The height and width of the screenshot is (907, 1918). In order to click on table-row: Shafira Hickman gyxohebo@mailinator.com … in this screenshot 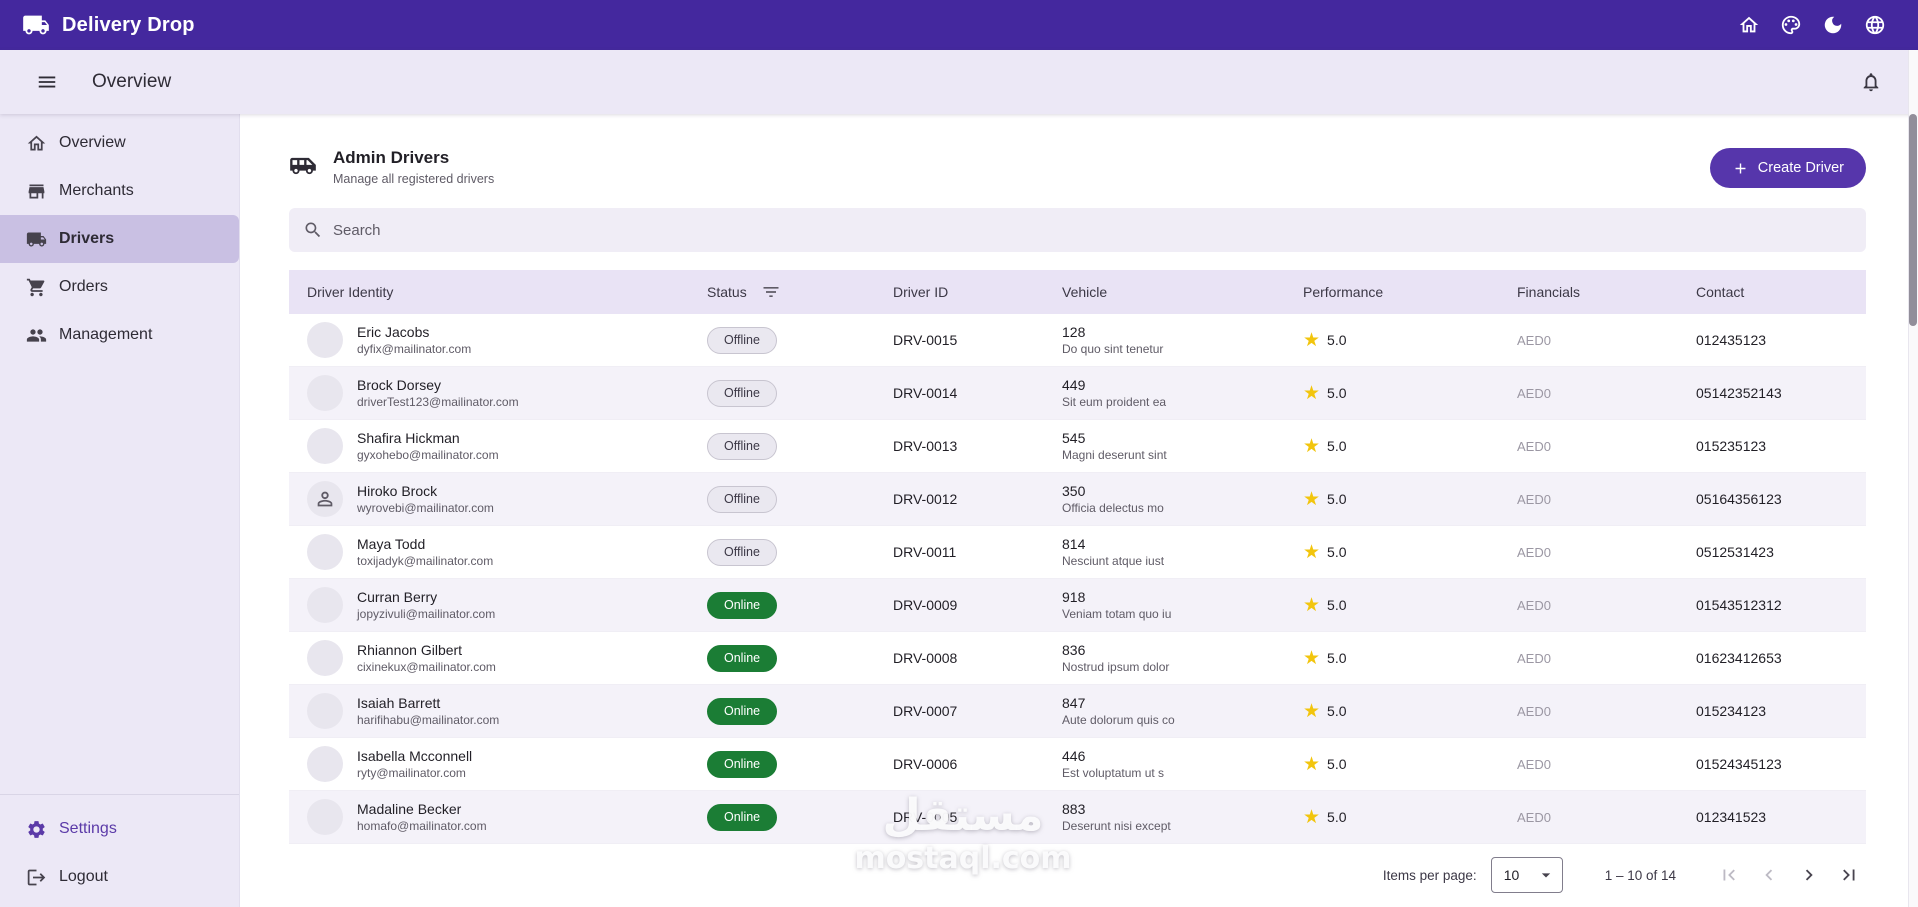, I will do `click(1077, 446)`.